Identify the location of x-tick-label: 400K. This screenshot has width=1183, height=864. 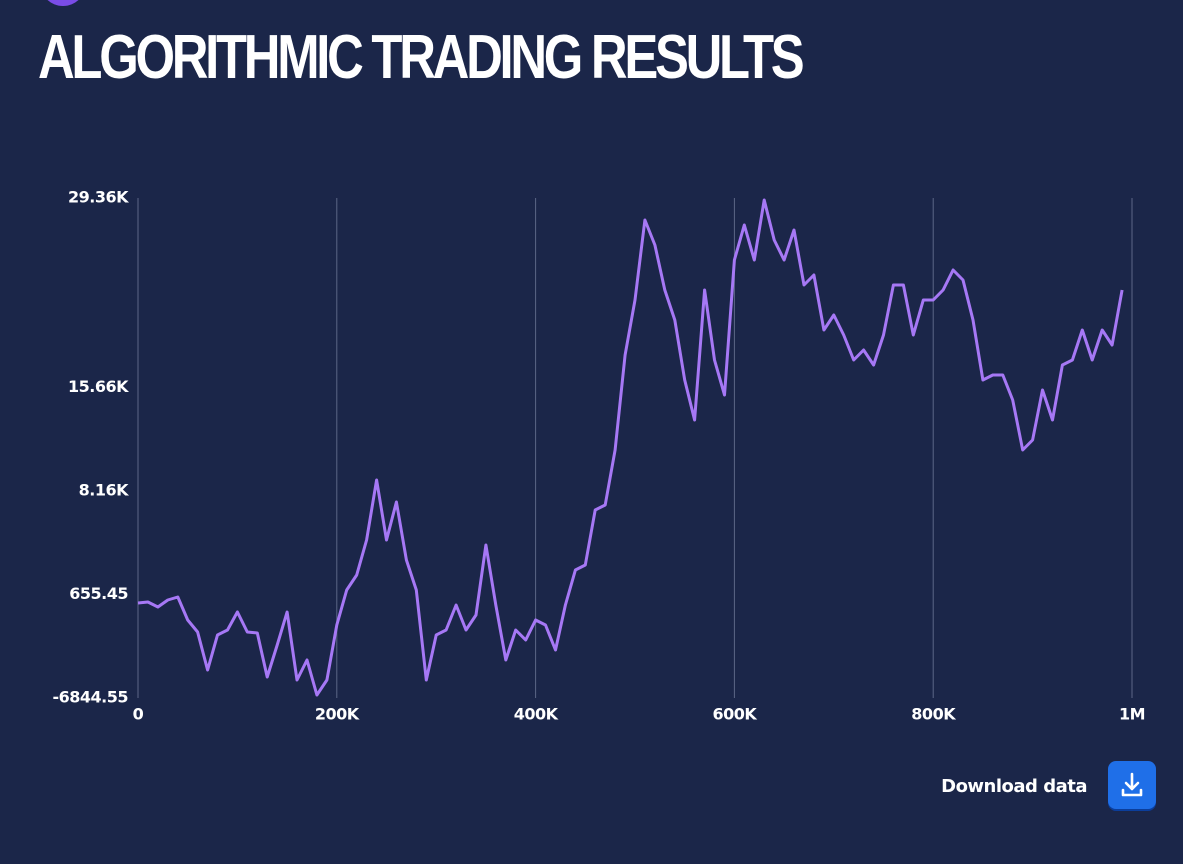
(536, 714).